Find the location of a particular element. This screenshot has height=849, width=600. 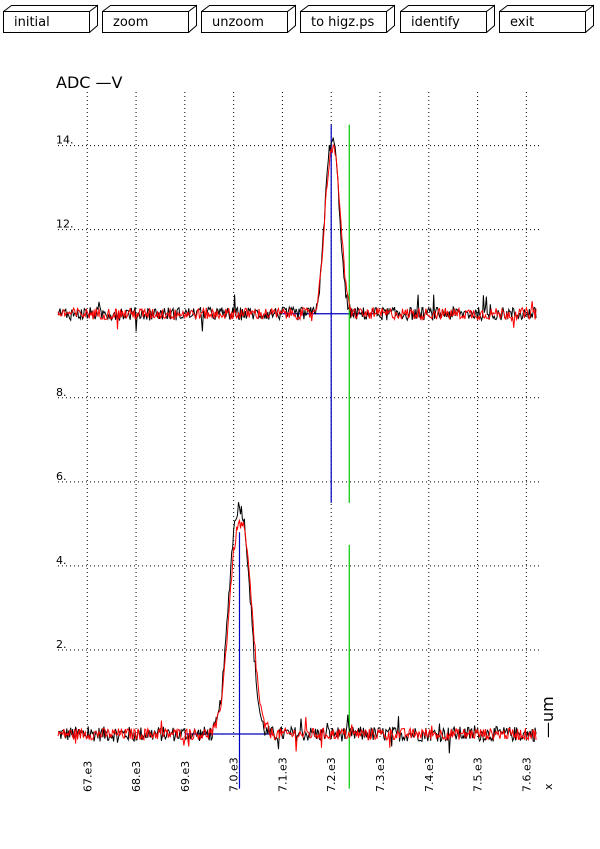

x-tick-label-1: 68.e3 is located at coordinates (136, 776).